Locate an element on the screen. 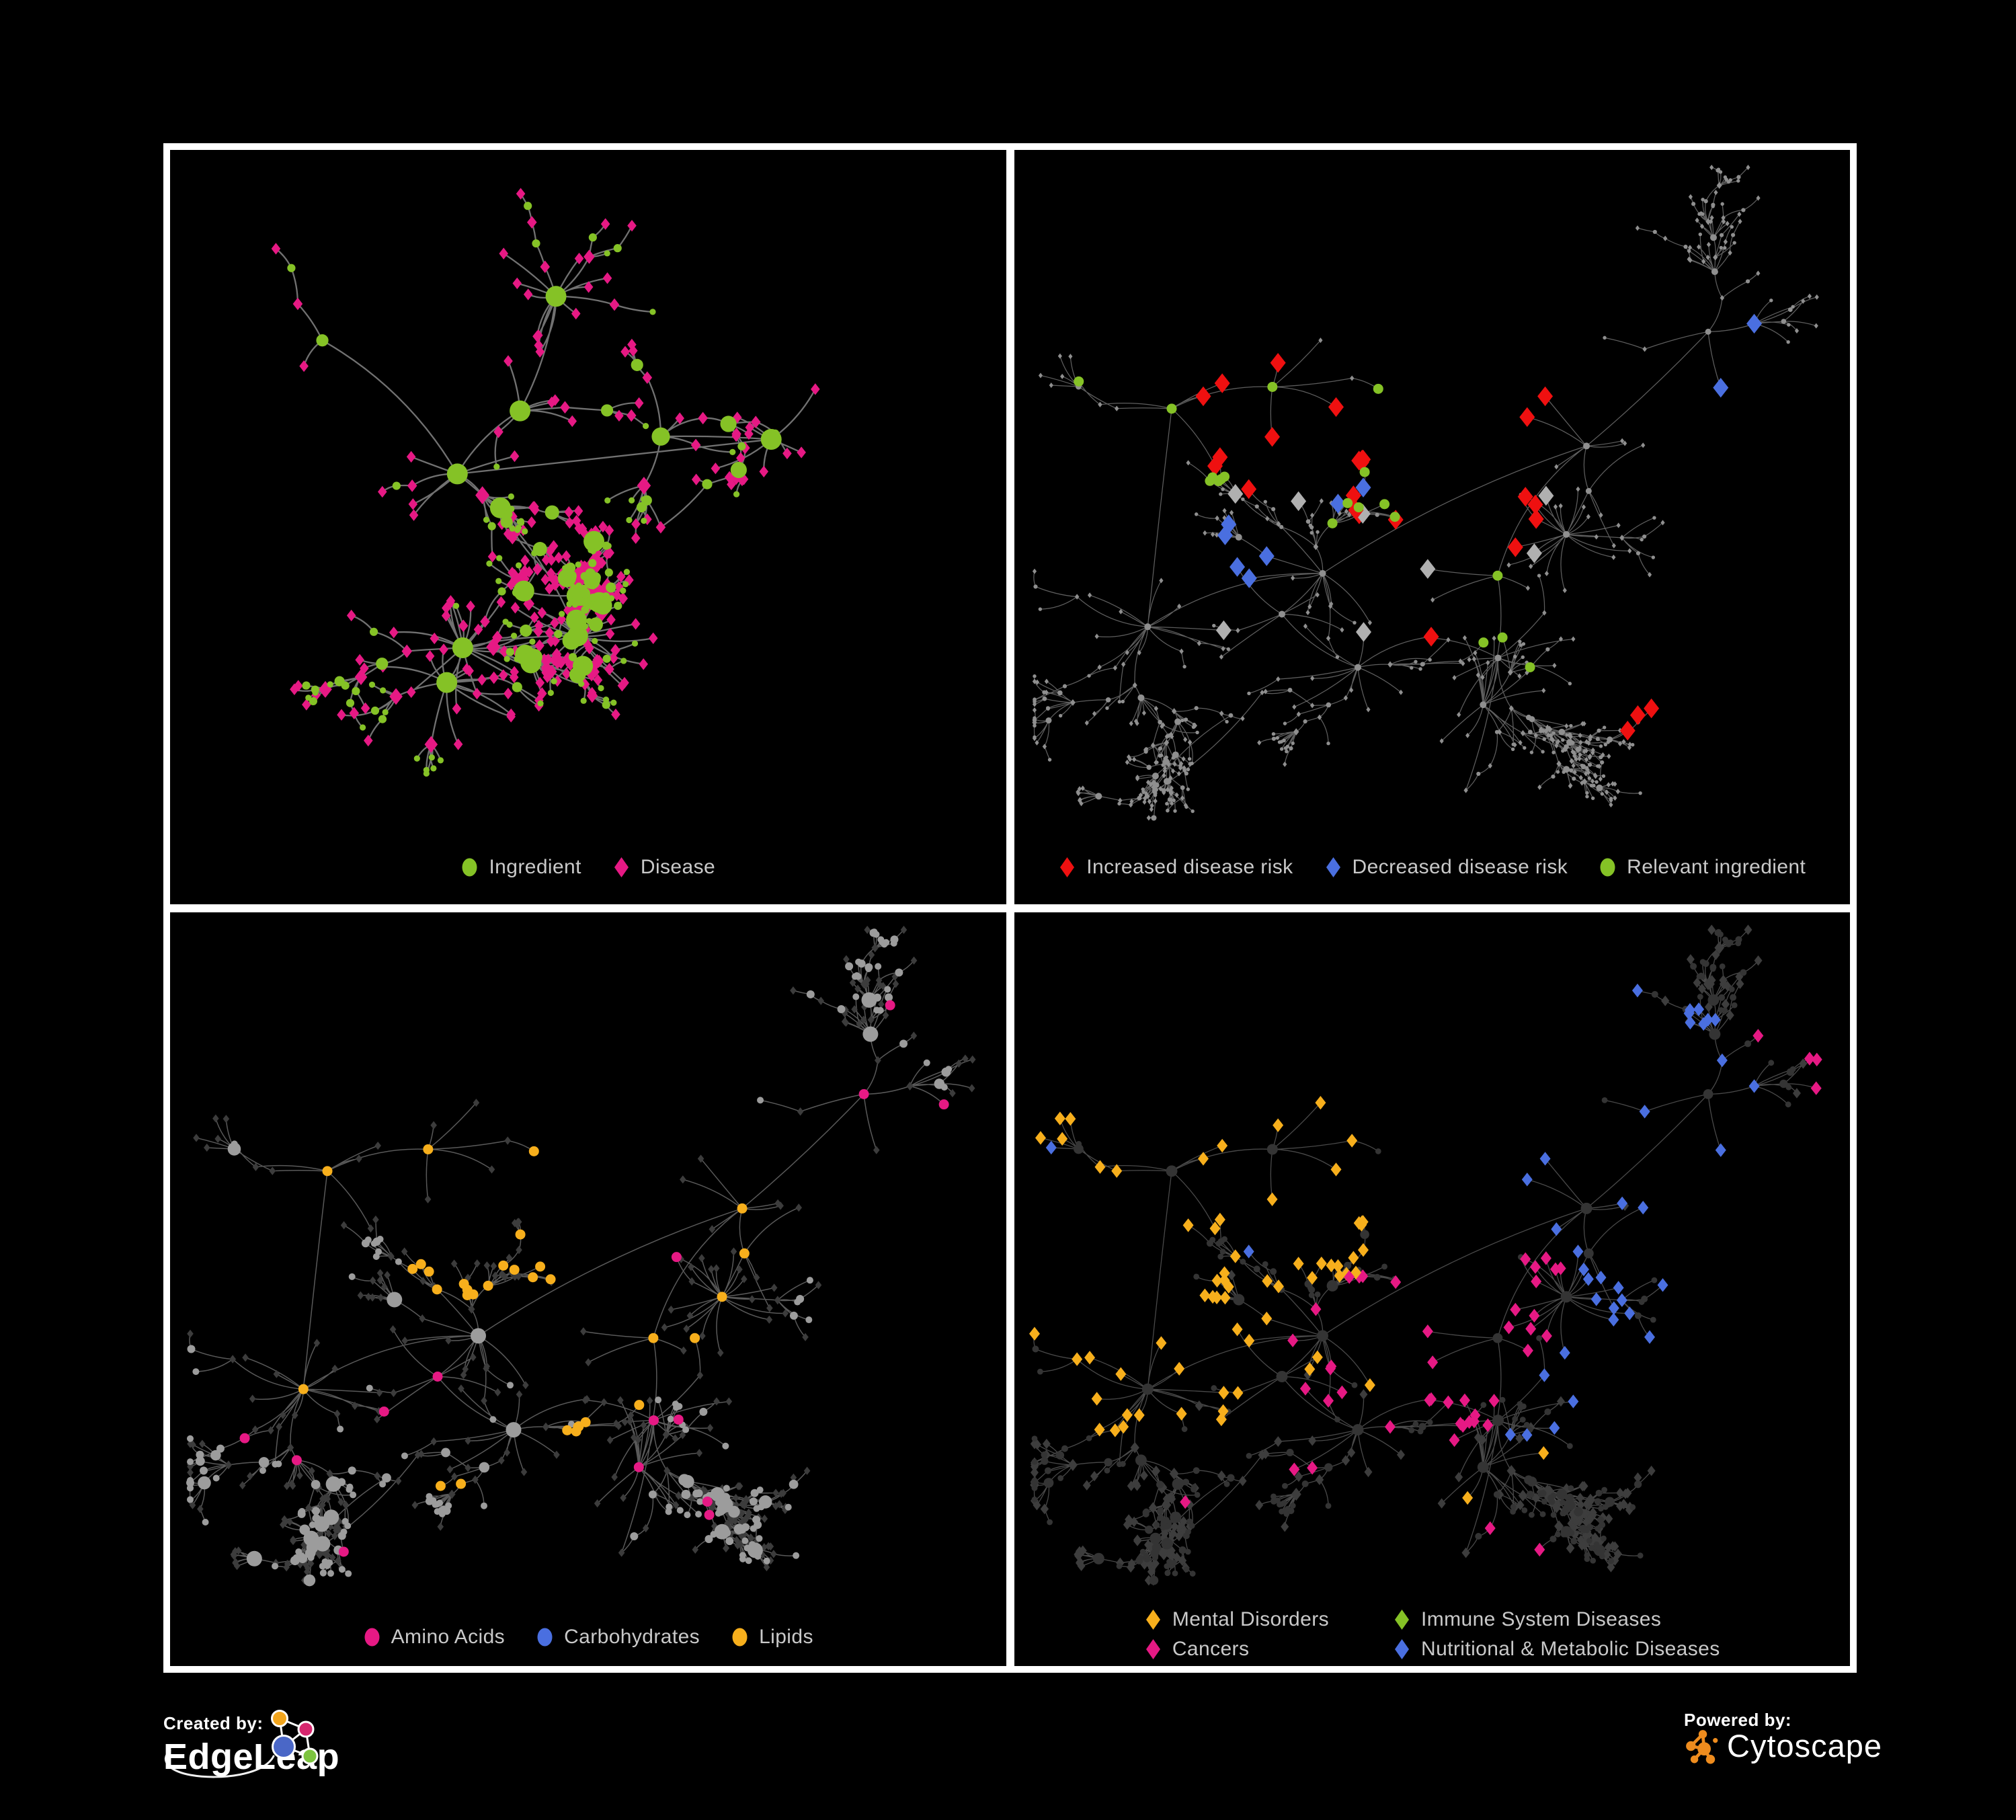 The image size is (2016, 1820). legend-item-carbohydrates: Carbohydrates is located at coordinates (618, 1637).